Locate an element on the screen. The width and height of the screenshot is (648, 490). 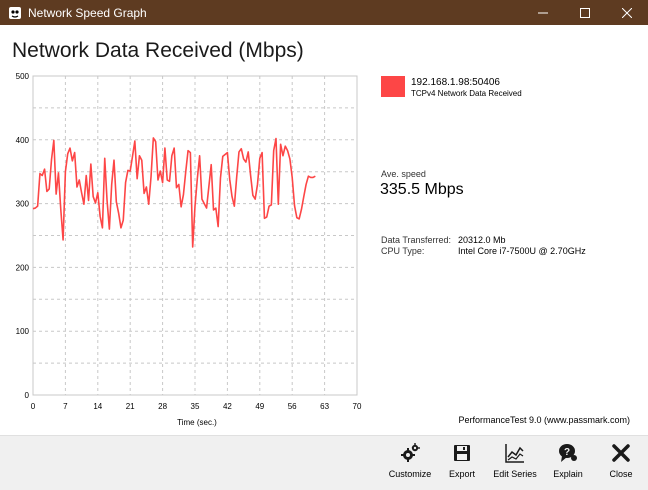
x-tick-label: 28 is located at coordinates (162, 406).